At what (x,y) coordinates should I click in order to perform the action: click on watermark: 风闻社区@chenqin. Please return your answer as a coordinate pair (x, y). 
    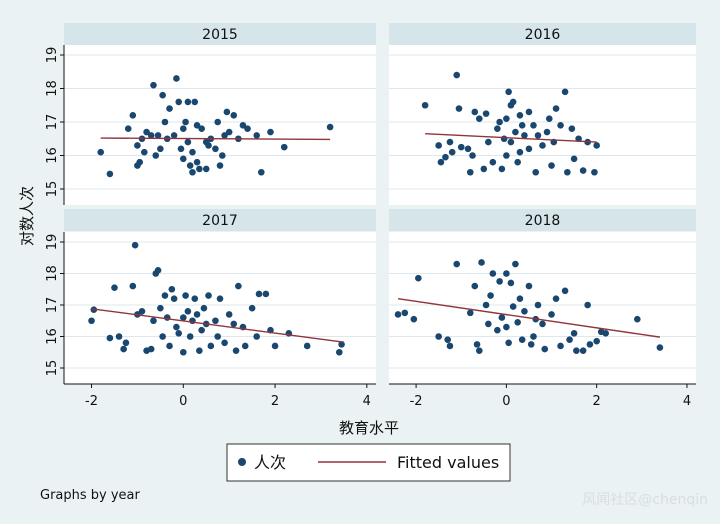
    Looking at the image, I should click on (645, 500).